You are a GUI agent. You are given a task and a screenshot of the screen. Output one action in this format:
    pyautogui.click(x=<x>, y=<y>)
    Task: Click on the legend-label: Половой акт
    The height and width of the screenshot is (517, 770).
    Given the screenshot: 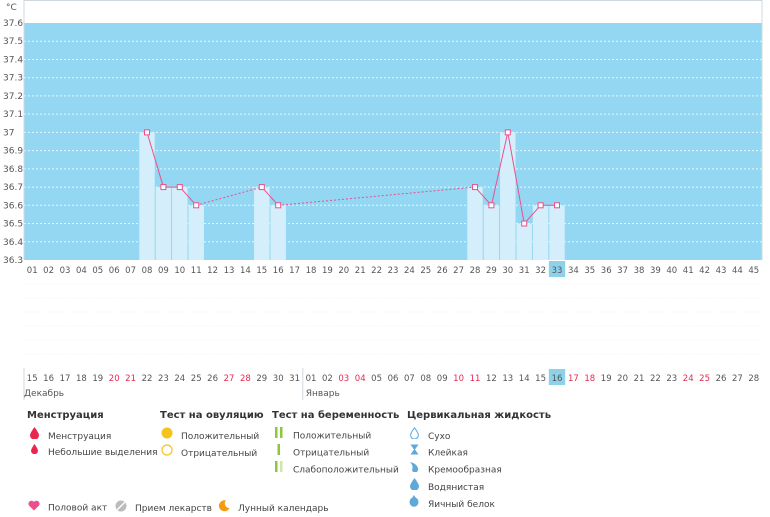 What is the action you would take?
    pyautogui.click(x=78, y=508)
    